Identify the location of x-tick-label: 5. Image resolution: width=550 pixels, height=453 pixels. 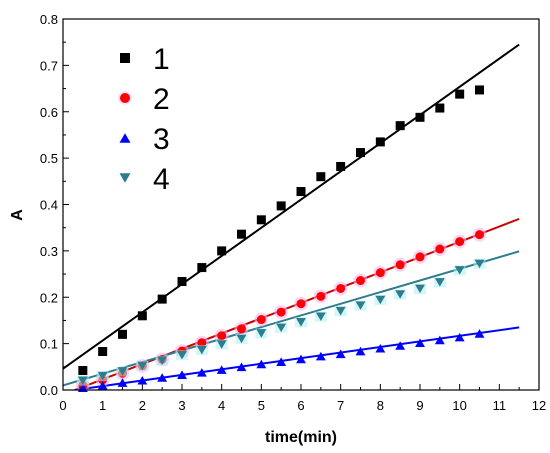
(261, 405).